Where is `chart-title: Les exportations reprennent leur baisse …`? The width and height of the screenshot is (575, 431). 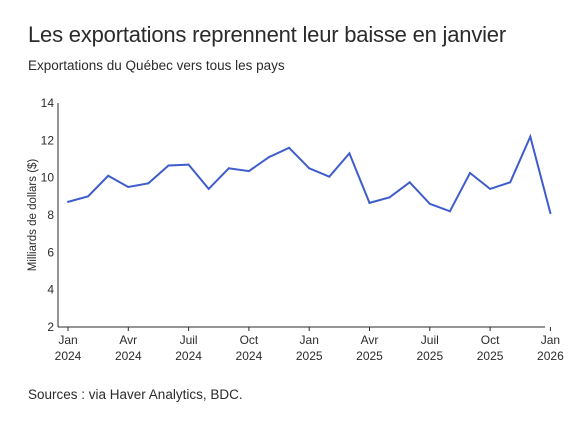 chart-title: Les exportations reprennent leur baisse … is located at coordinates (267, 34).